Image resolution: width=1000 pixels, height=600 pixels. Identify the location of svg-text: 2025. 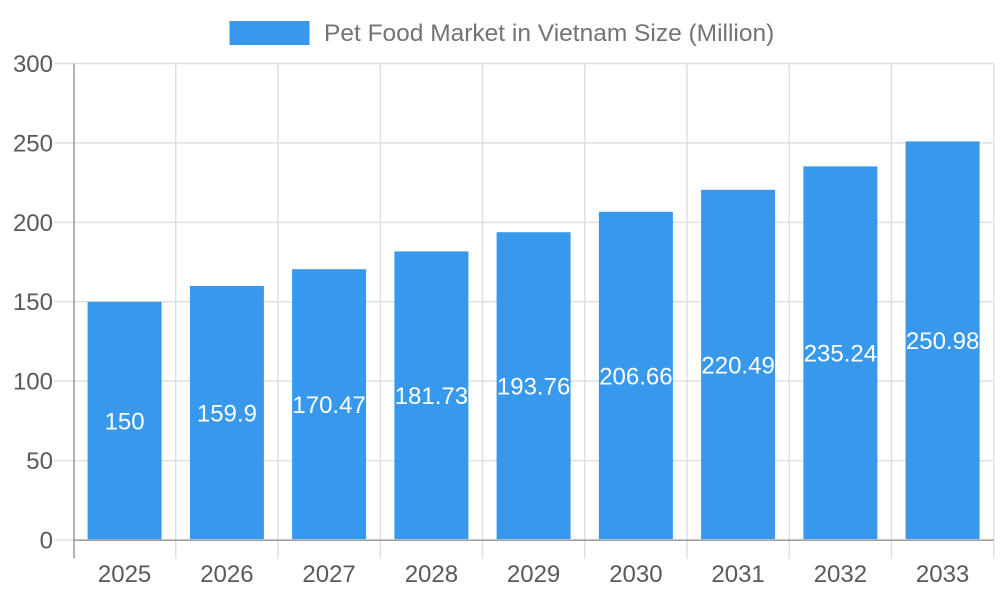
(124, 574).